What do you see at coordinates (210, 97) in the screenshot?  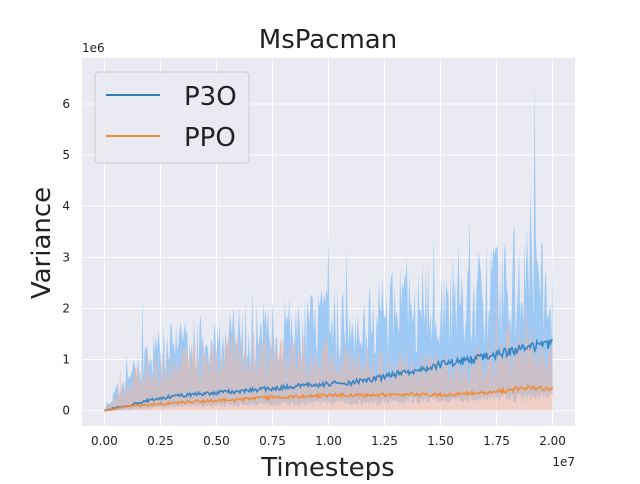 I see `legend-label-p3o: P3O` at bounding box center [210, 97].